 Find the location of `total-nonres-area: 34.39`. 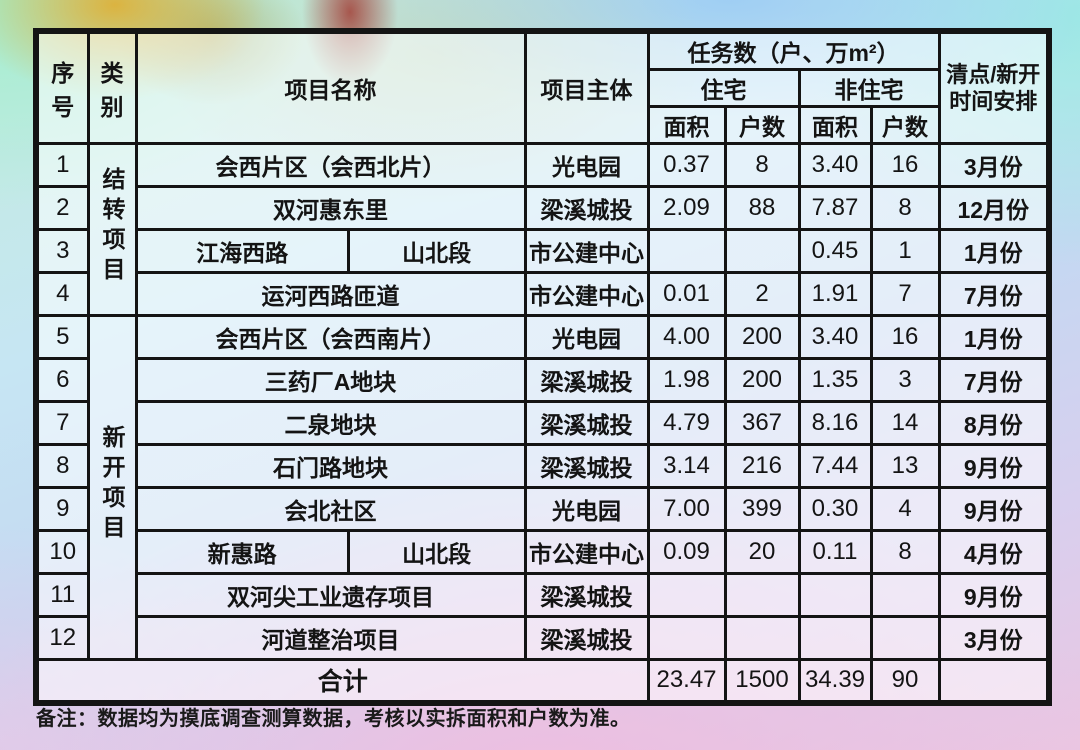

total-nonres-area: 34.39 is located at coordinates (835, 681).